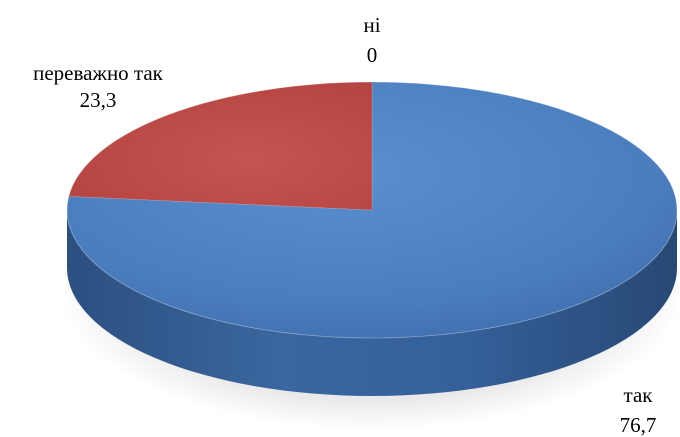 This screenshot has height=437, width=680. Describe the element at coordinates (371, 25) in the screenshot. I see `slice-label-ni: ні` at that location.